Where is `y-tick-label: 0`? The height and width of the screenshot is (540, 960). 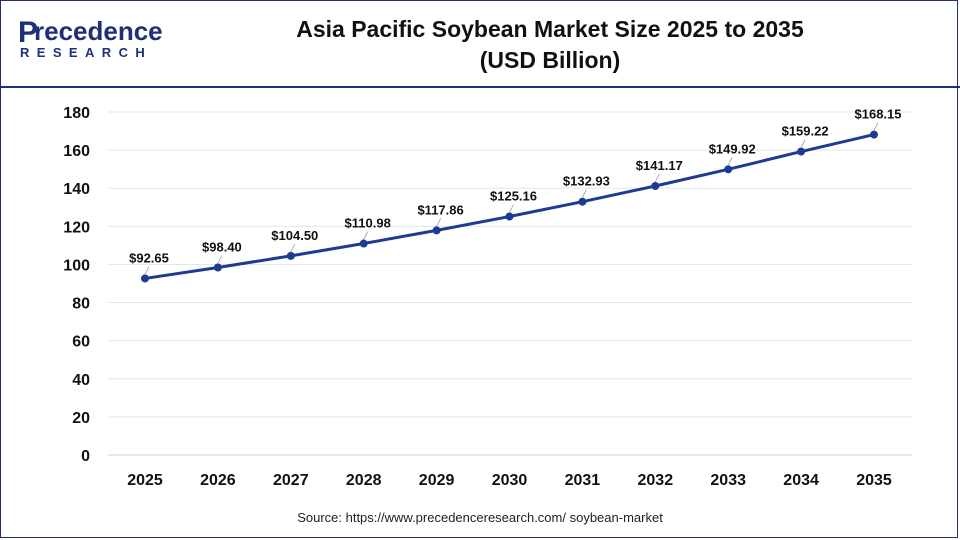
y-tick-label: 0 is located at coordinates (85, 456).